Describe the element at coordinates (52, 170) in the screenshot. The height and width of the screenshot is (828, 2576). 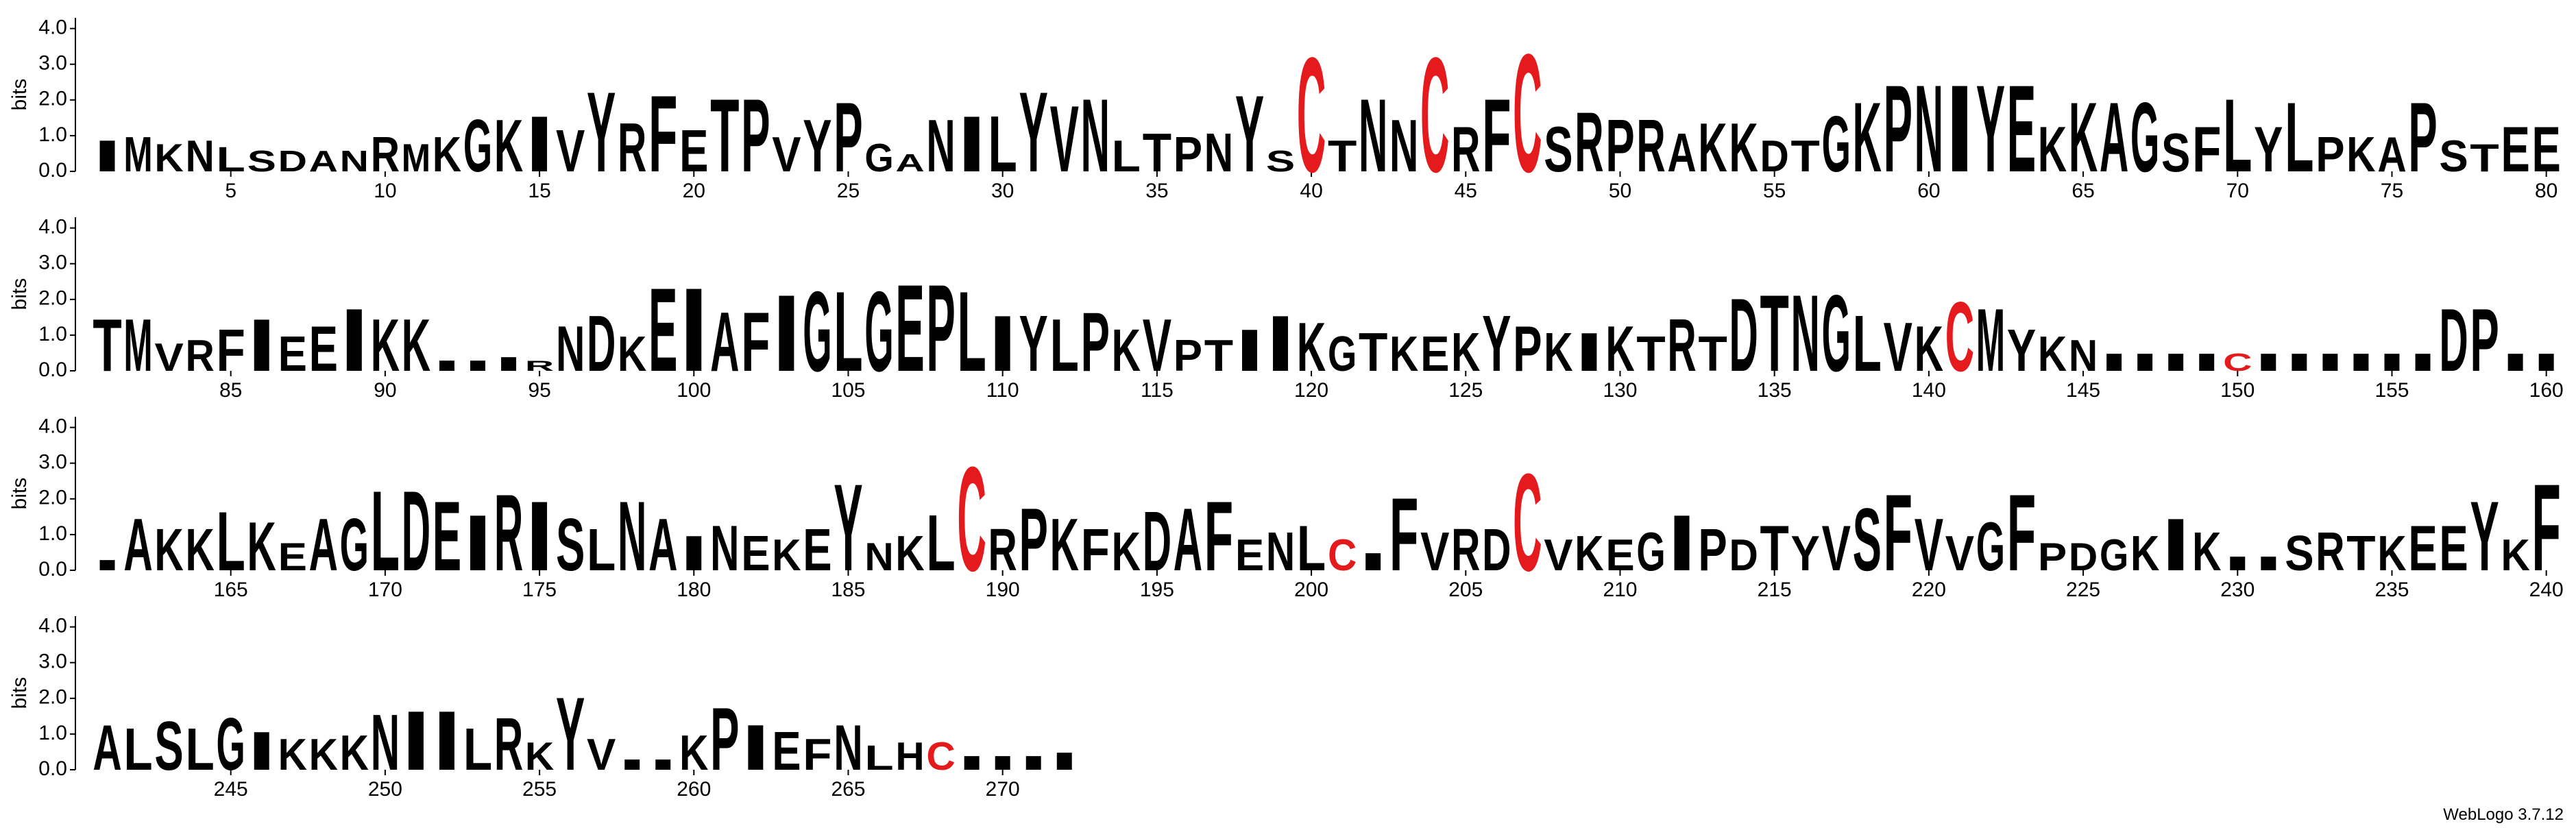
I see `y-tick-label: 0.0` at that location.